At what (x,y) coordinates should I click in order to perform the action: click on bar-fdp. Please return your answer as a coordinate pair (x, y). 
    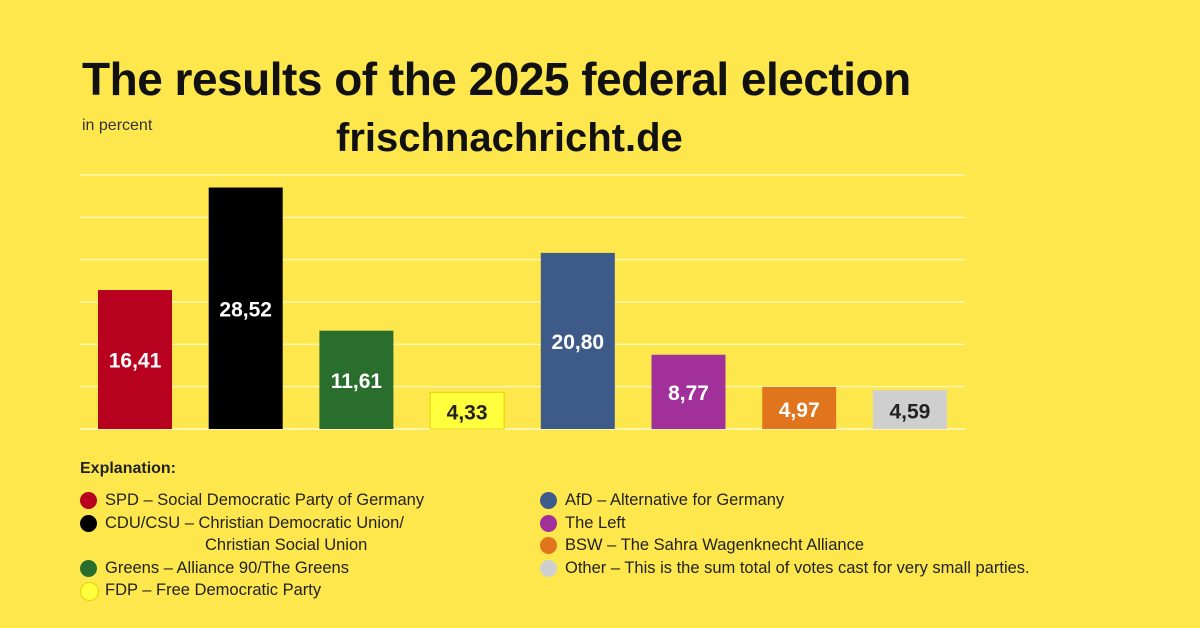
    Looking at the image, I should click on (467, 410).